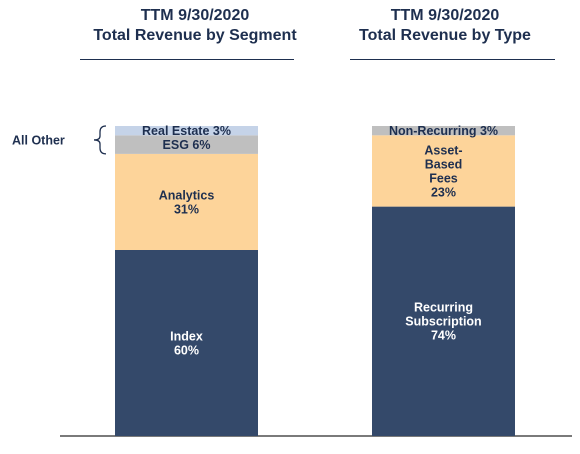 The height and width of the screenshot is (454, 580). What do you see at coordinates (195, 35) in the screenshot?
I see `chart-1-title-line2: Total Revenue by Segment` at bounding box center [195, 35].